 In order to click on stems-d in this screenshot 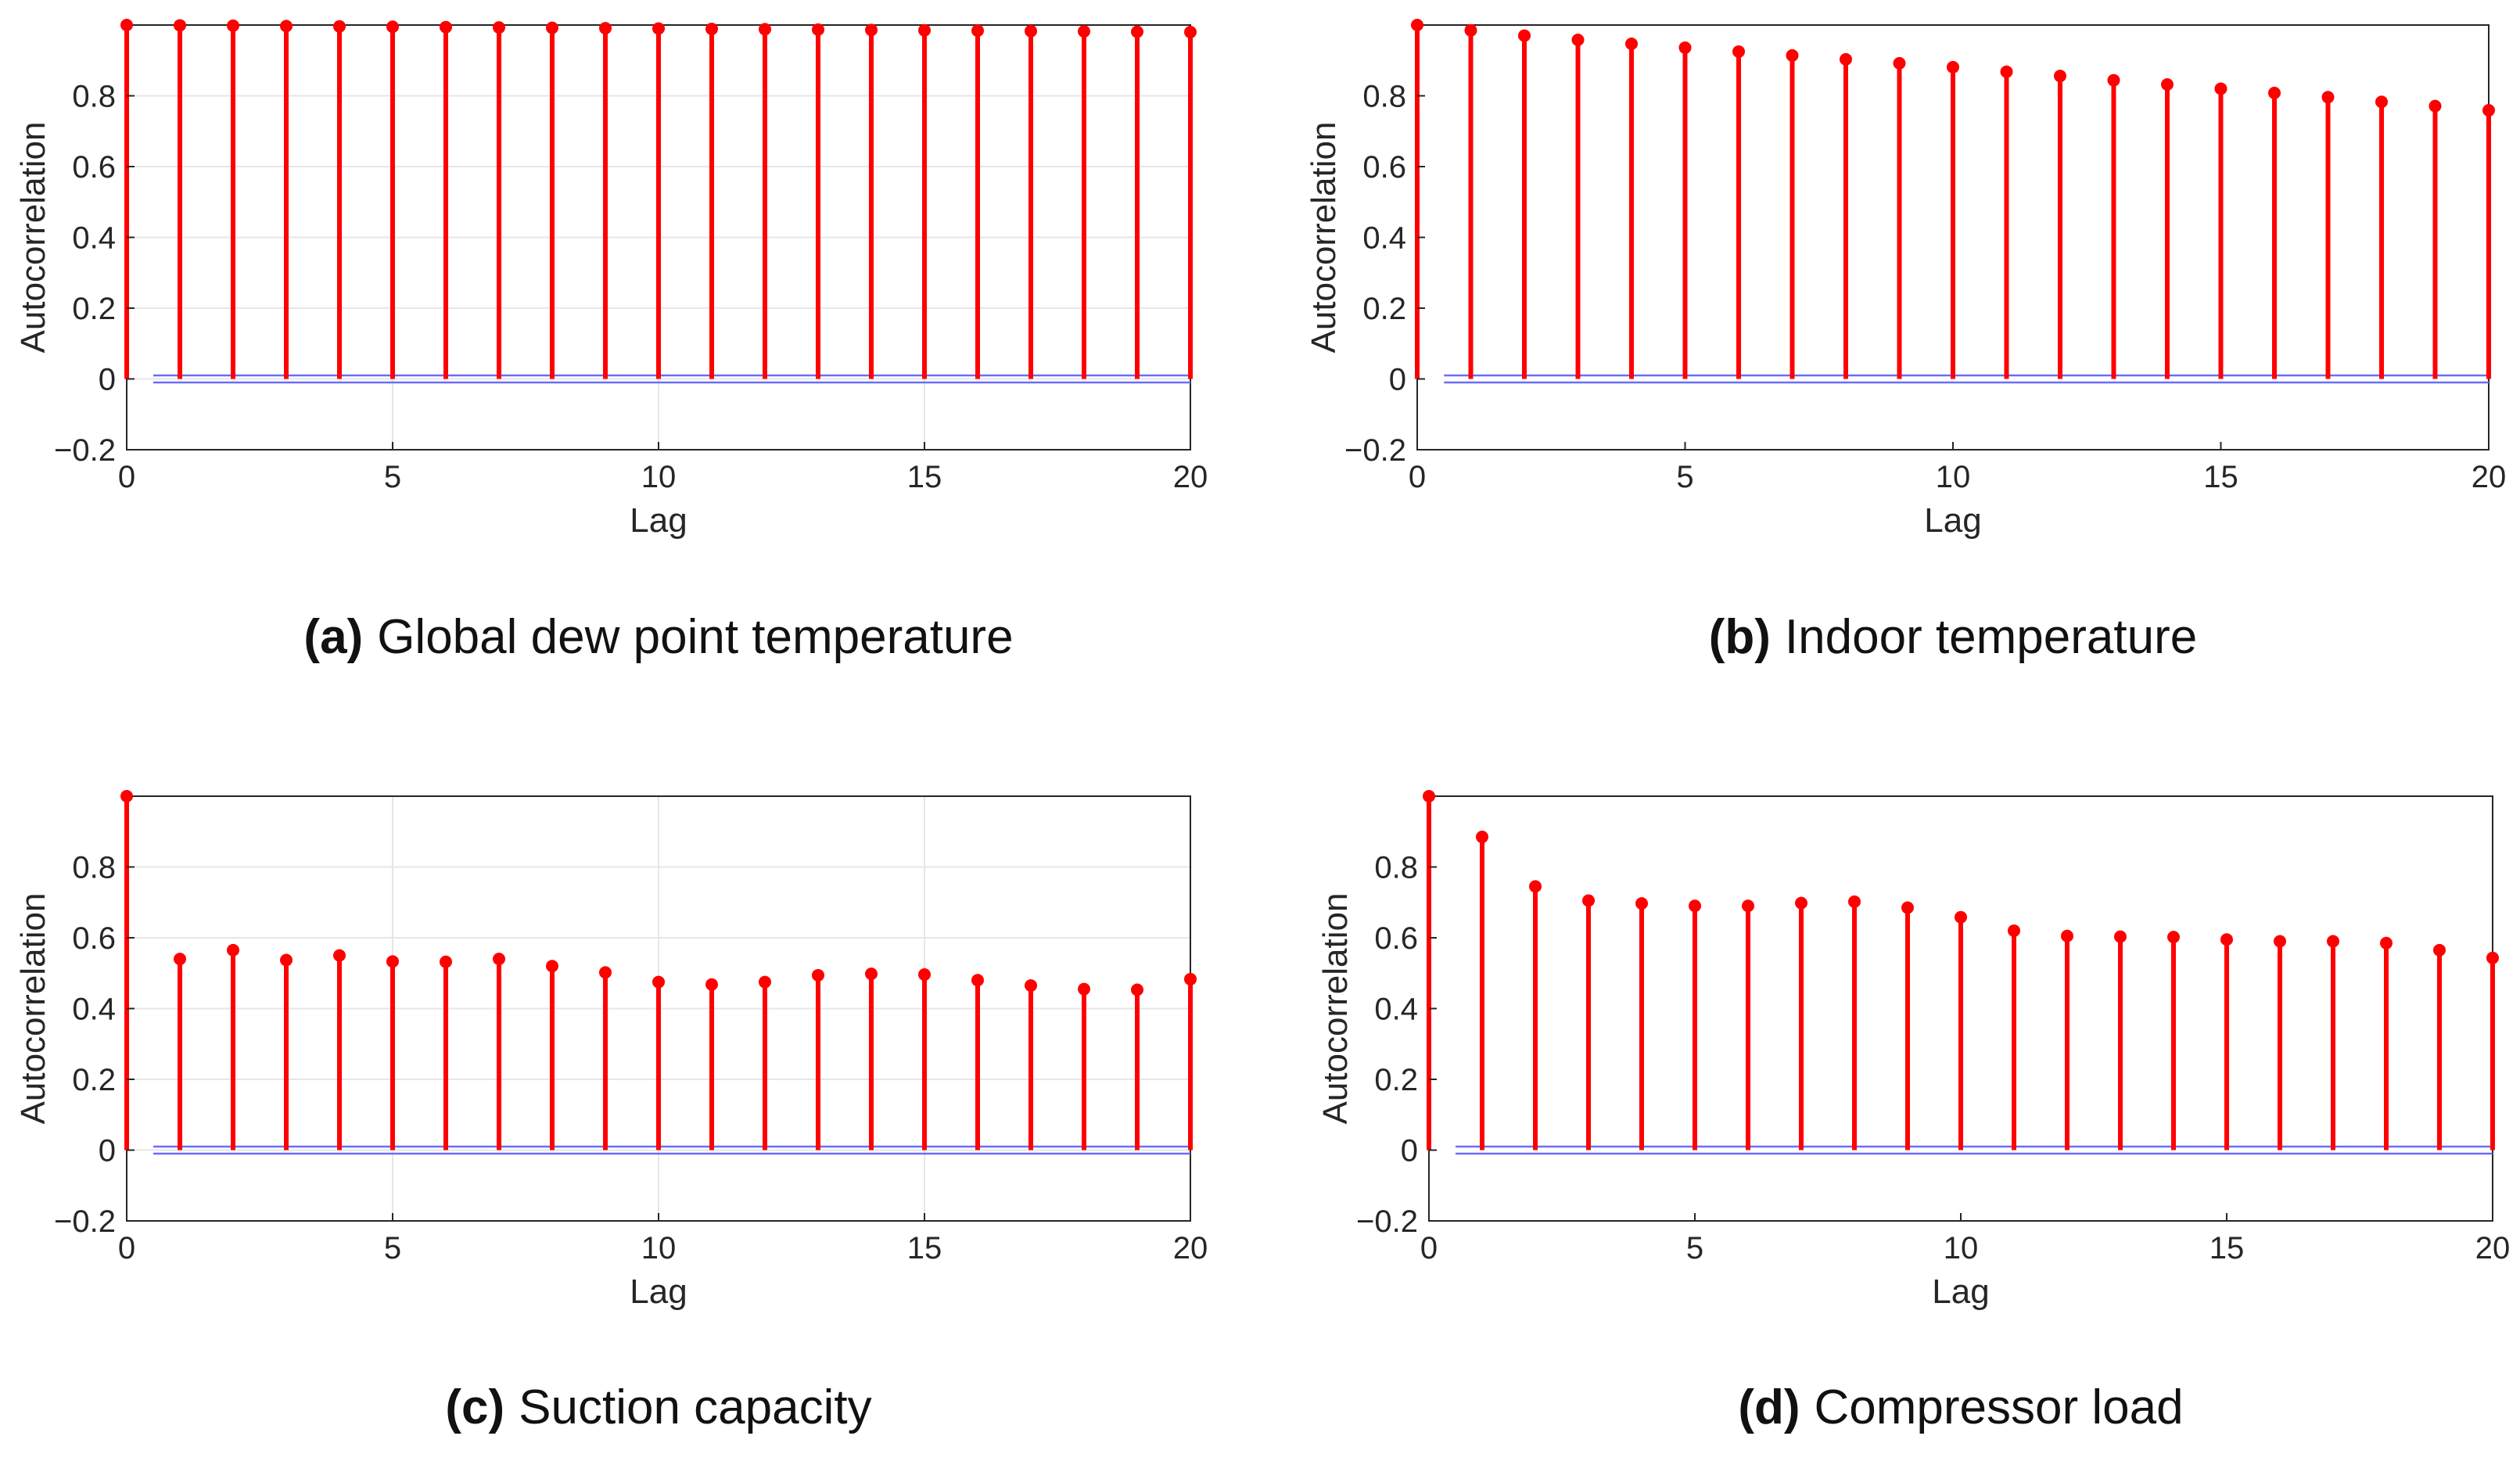, I will do `click(1961, 970)`.